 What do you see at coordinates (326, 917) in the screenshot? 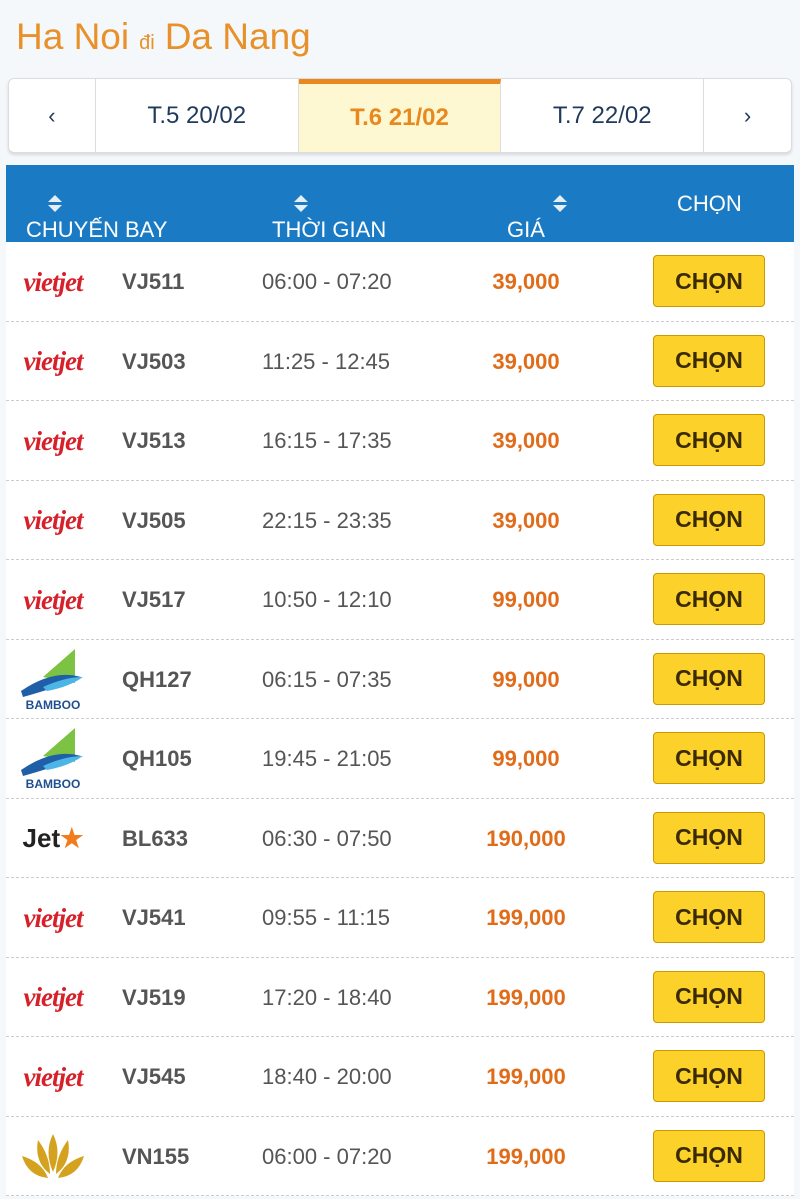
I see `flight-time: 09:55 - 11:15` at bounding box center [326, 917].